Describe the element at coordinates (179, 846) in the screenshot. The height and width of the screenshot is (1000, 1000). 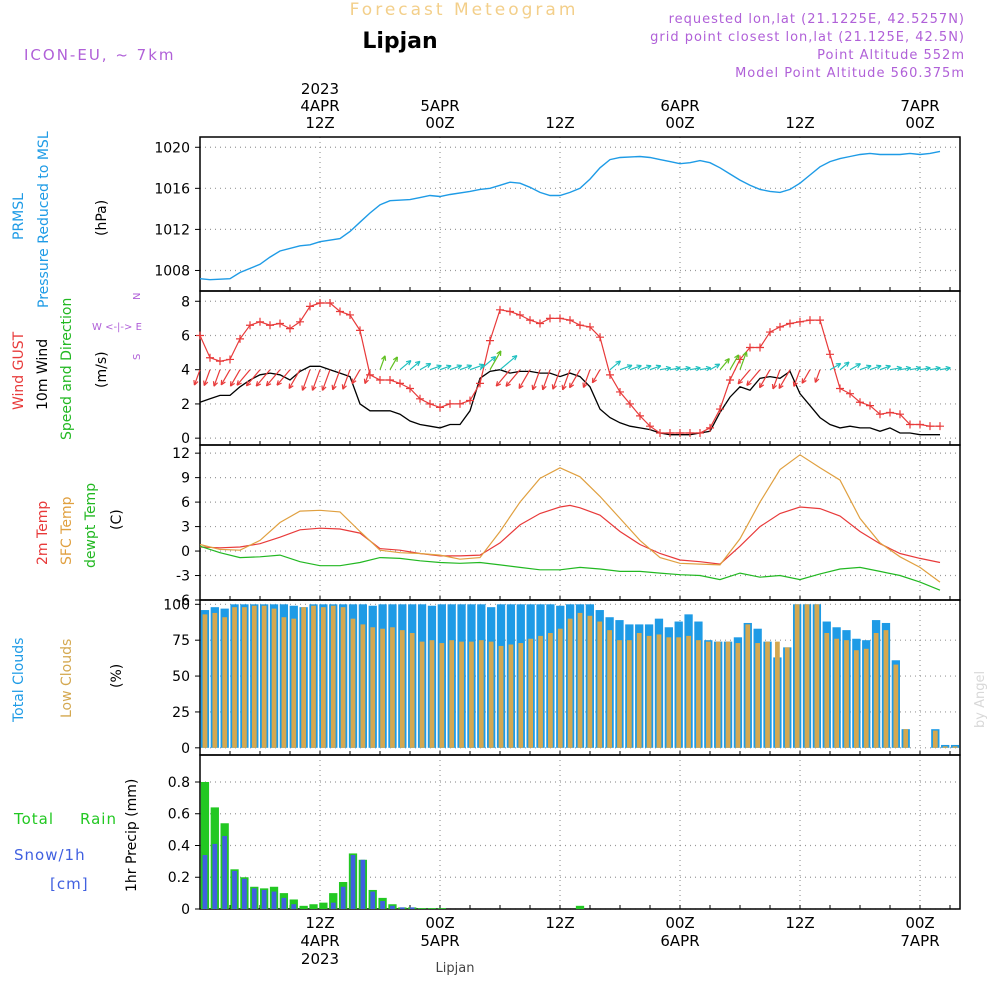
I see `y-tick-label: 0.4` at that location.